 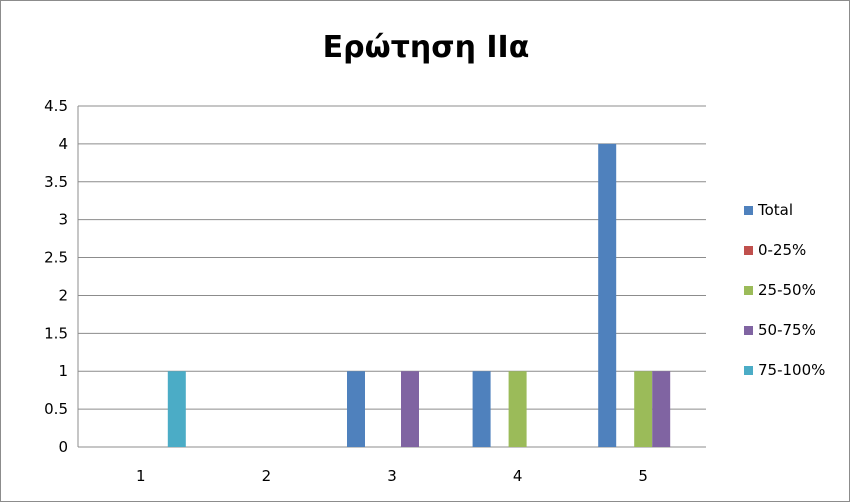 I want to click on x-tick-label: 2, so click(x=267, y=476).